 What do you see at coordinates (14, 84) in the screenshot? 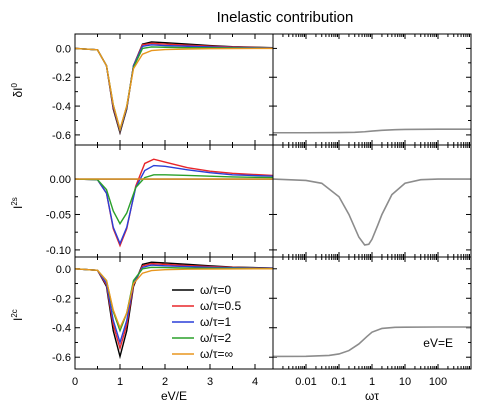
I see `y-axis-label-superscript: 0` at bounding box center [14, 84].